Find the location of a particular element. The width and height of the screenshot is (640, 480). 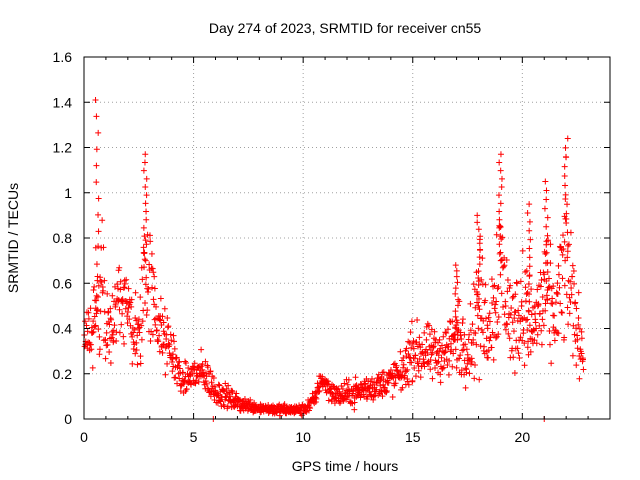

y-tick-label: 0.8 is located at coordinates (63, 238).